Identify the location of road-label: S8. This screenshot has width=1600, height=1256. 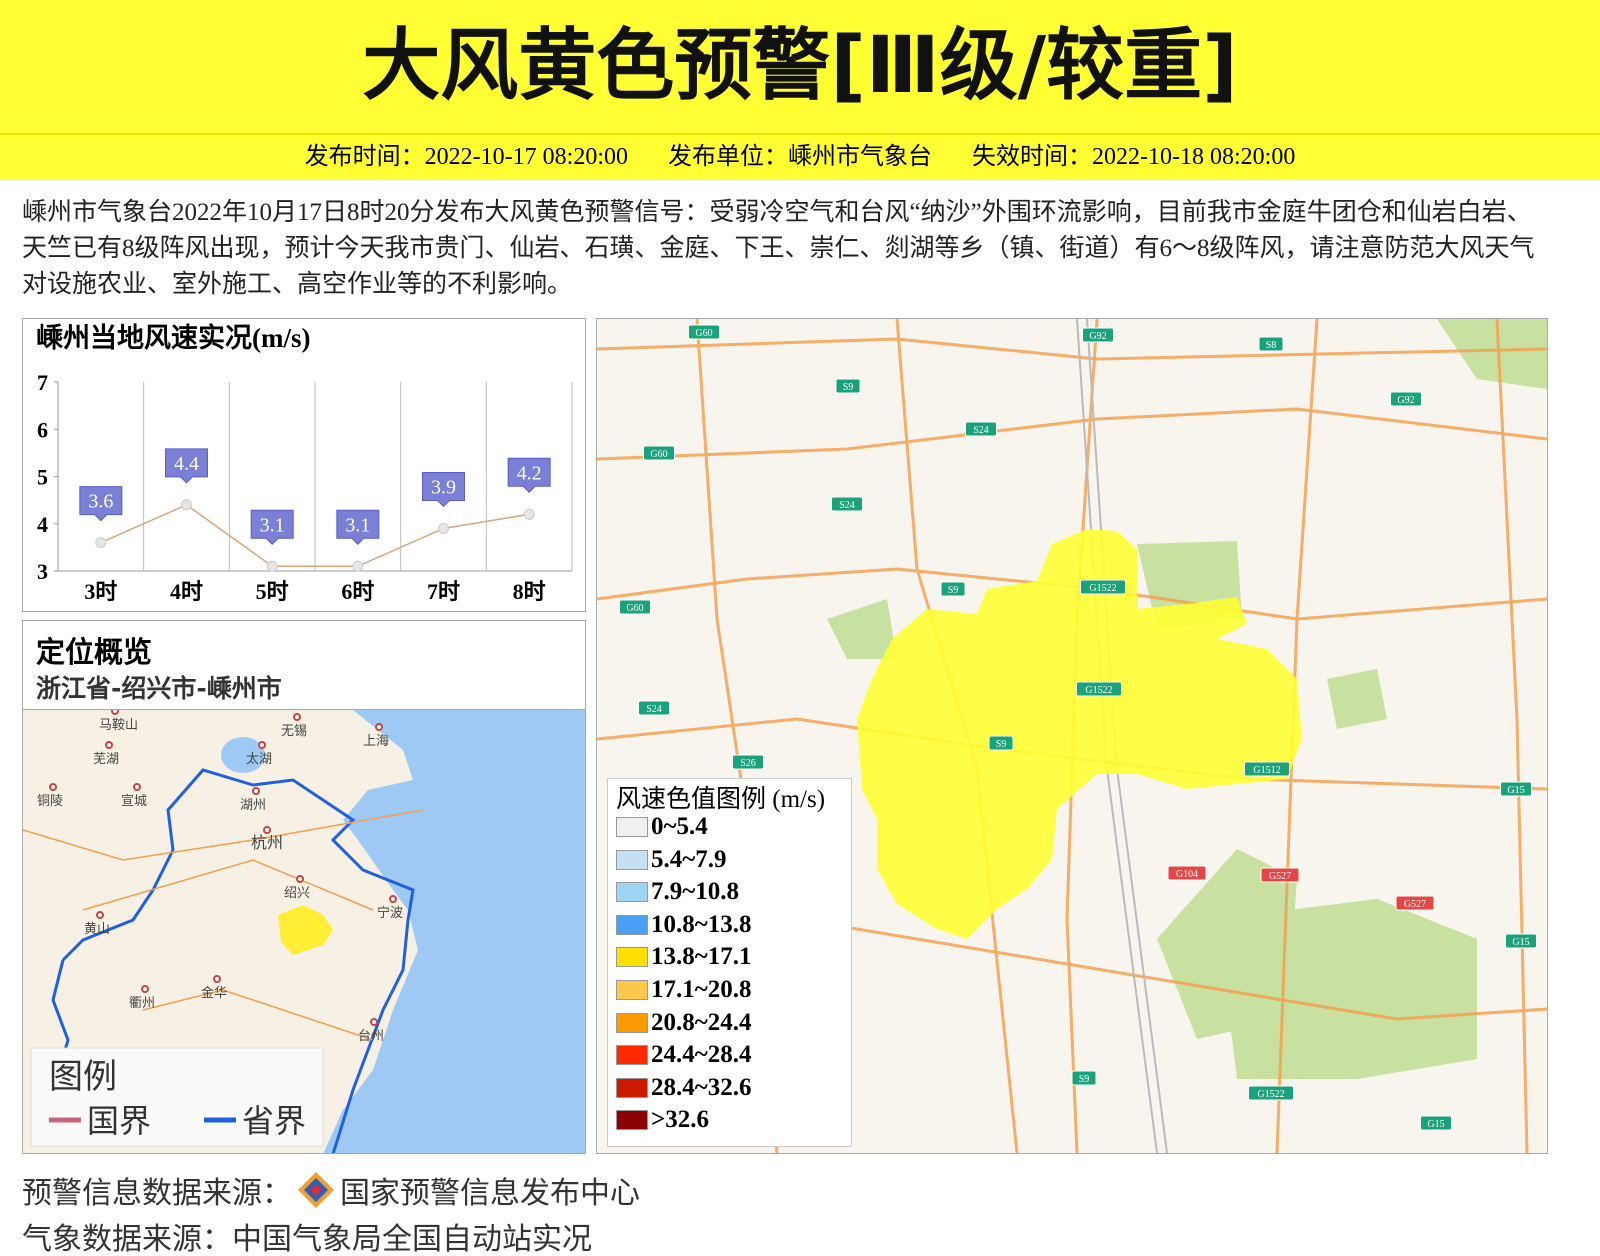
(1271, 345).